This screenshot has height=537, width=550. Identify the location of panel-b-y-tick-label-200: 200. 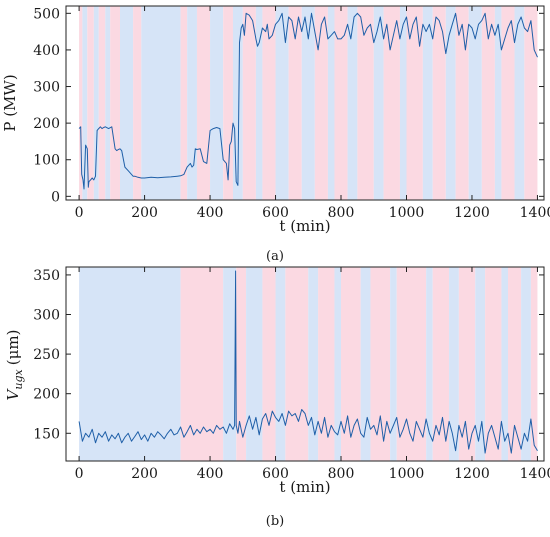
(46, 395).